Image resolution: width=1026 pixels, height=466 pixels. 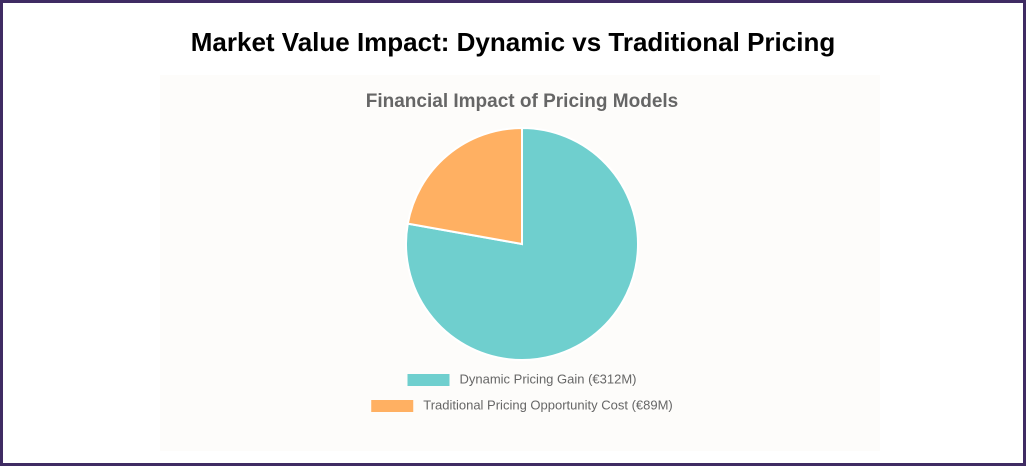 What do you see at coordinates (547, 378) in the screenshot?
I see `legend-label: Dynamic Pricing Gain (€312M)` at bounding box center [547, 378].